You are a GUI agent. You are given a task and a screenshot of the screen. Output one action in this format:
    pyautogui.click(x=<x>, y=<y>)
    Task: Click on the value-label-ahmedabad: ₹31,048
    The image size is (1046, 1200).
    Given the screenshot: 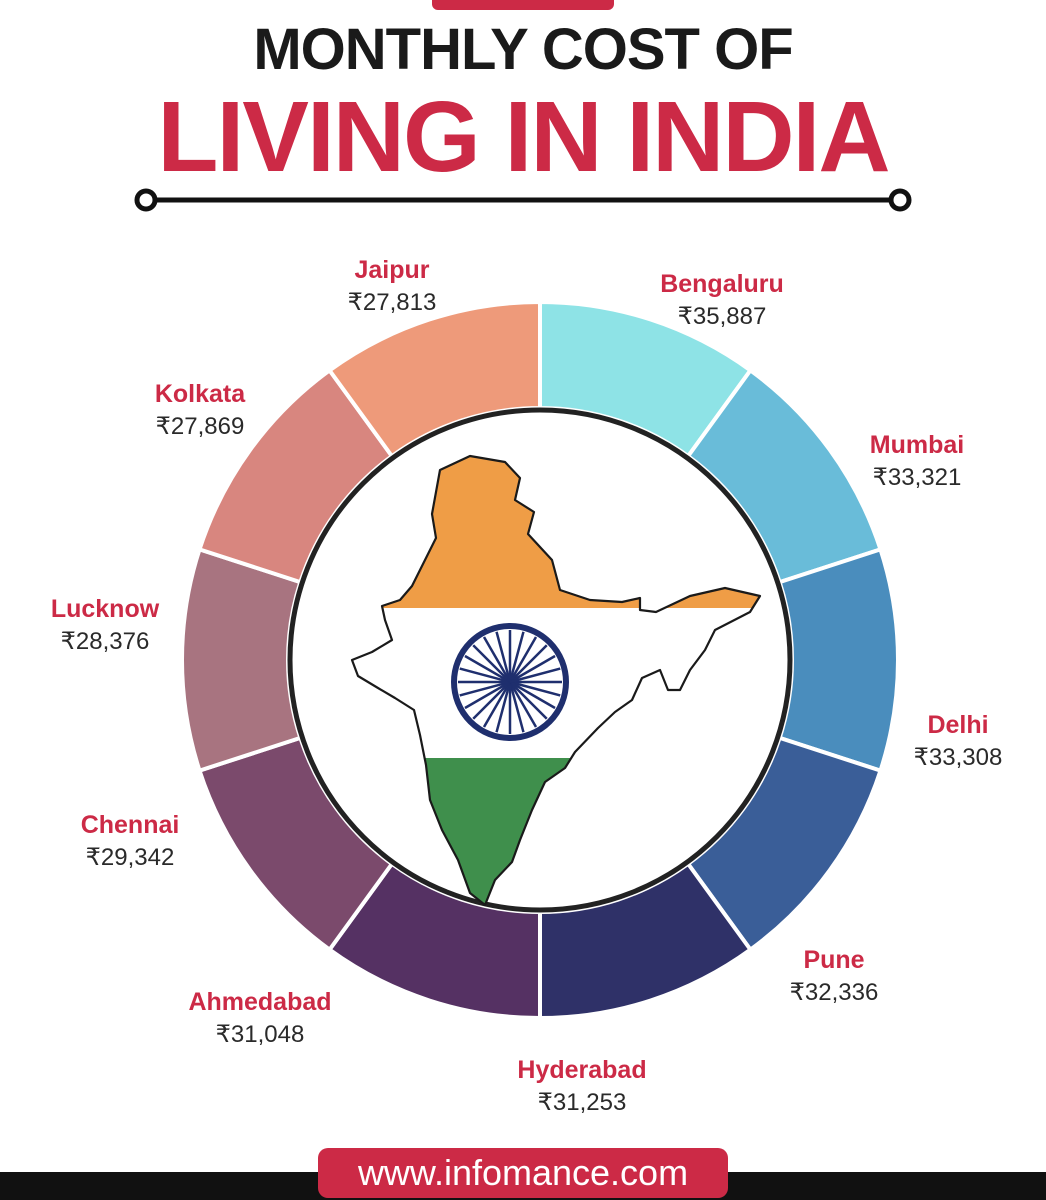 What is the action you would take?
    pyautogui.click(x=260, y=1034)
    